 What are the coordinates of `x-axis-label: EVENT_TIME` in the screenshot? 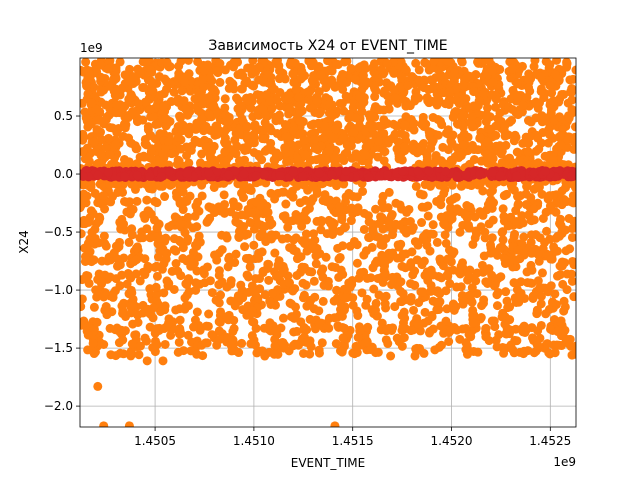 It's located at (328, 463).